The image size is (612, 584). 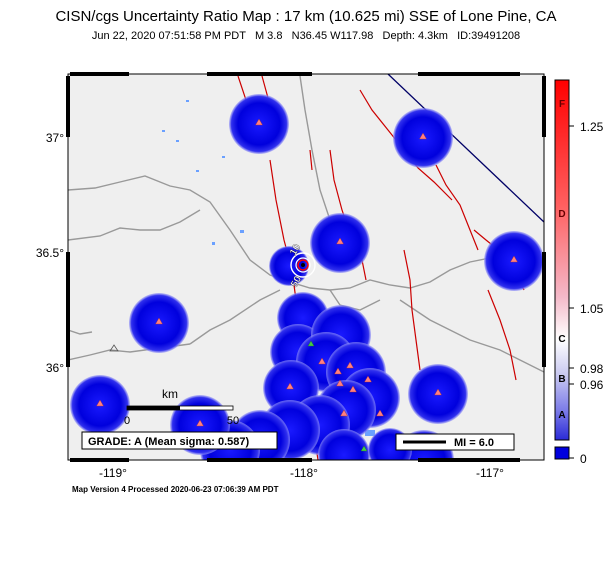 What do you see at coordinates (304, 473) in the screenshot?
I see `lon-label-118: -118°` at bounding box center [304, 473].